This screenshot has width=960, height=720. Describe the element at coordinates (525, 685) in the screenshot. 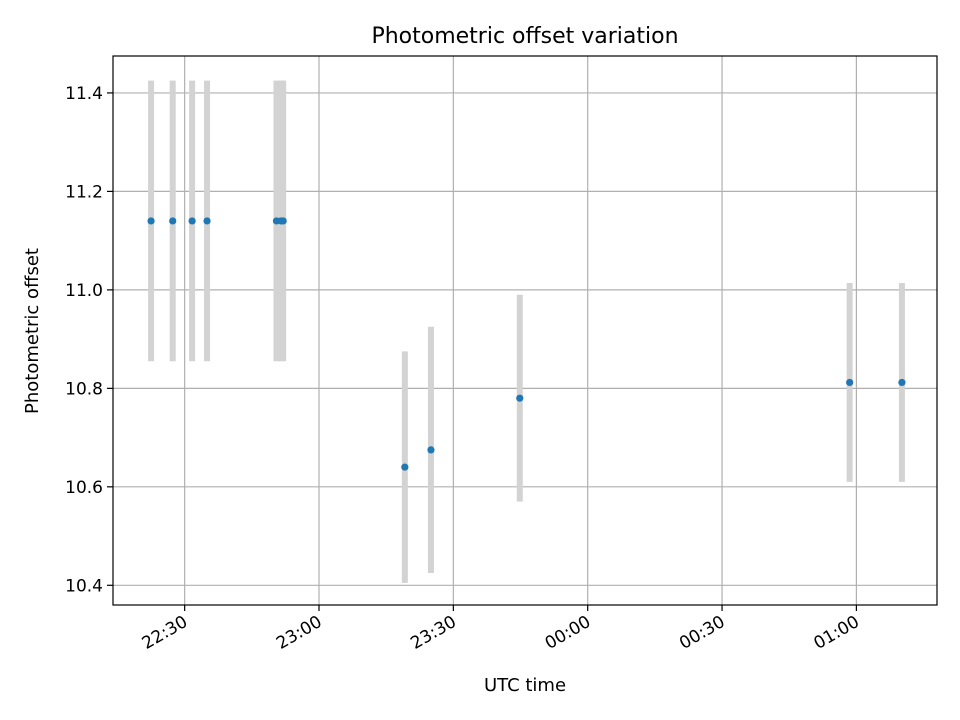

I see `x-axis-label: UTC time` at that location.